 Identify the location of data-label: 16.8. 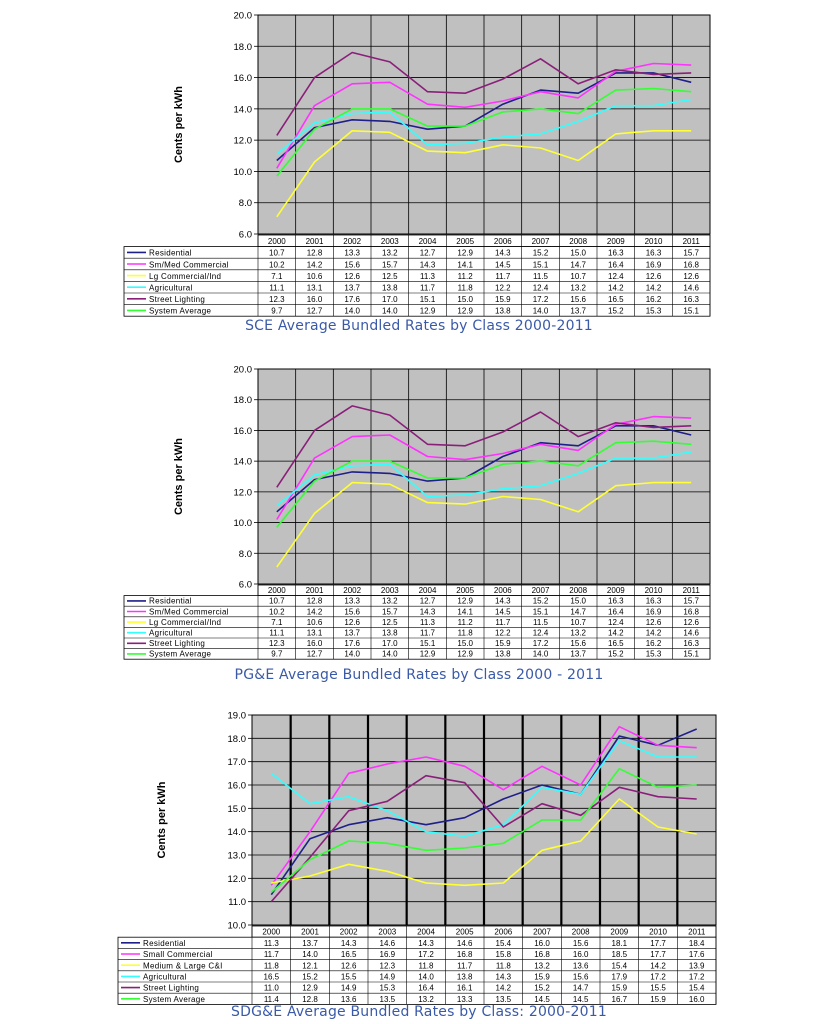
(542, 954).